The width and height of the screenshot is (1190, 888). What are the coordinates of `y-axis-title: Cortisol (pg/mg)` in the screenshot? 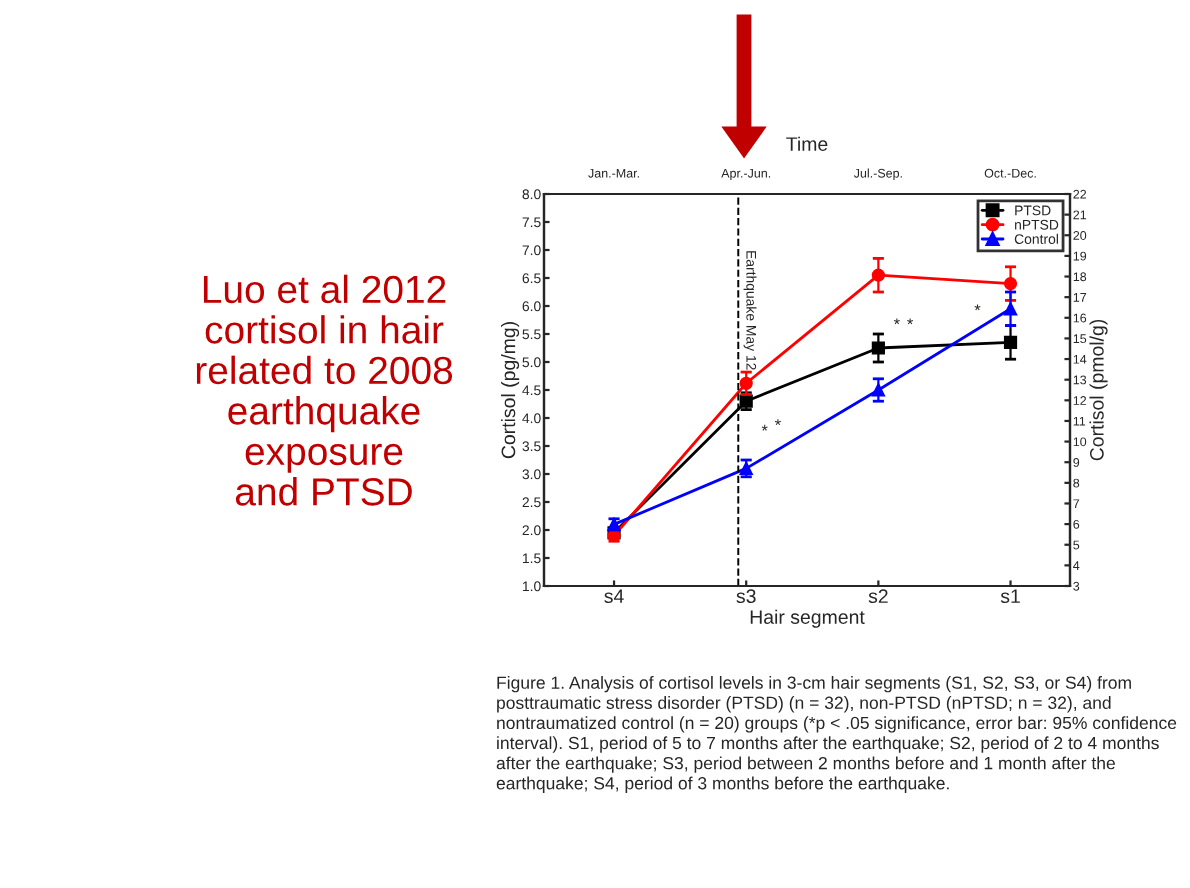 It's located at (510, 390).